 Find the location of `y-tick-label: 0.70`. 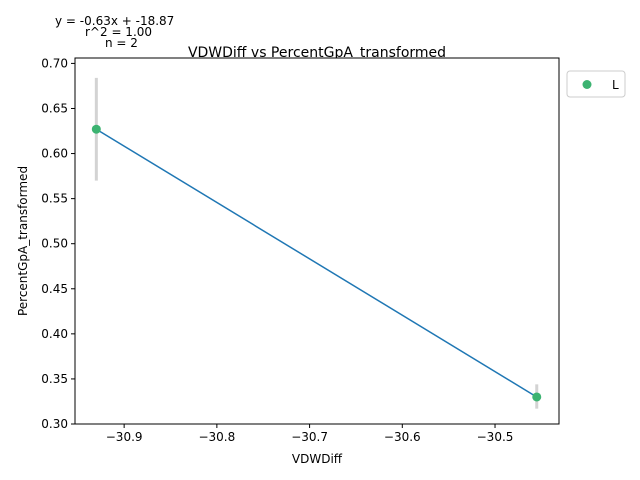

y-tick-label: 0.70 is located at coordinates (54, 63).